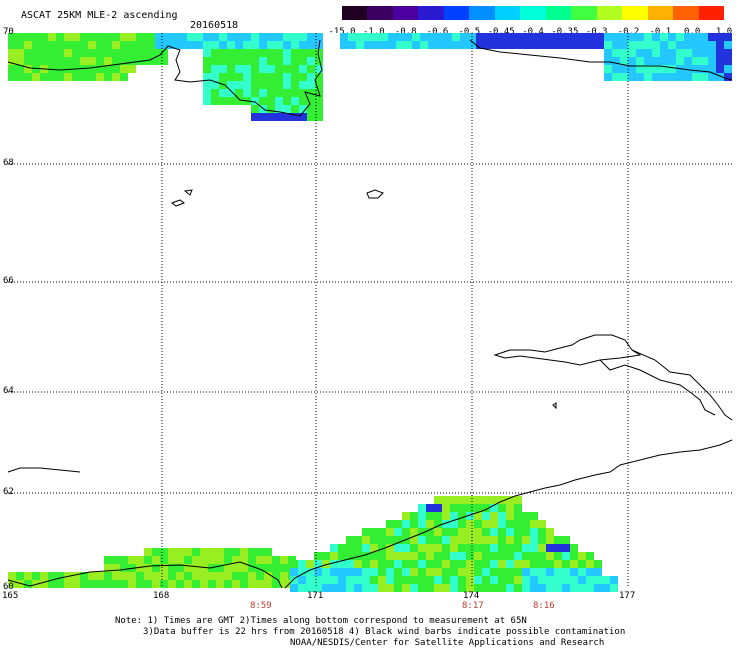 Image resolution: width=740 pixels, height=650 pixels. I want to click on latitude-label: 66, so click(8, 281).